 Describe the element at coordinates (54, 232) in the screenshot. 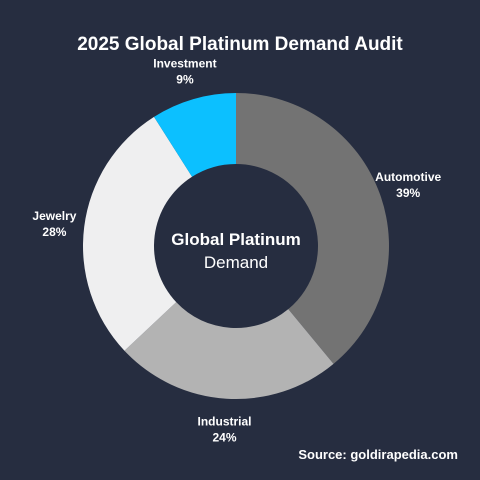

I see `slice-value-jewelry: 28%` at that location.